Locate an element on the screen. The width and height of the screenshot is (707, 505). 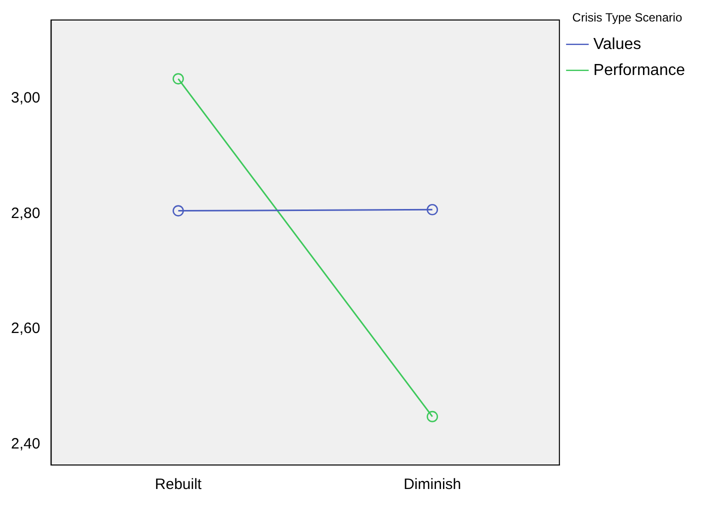
legend-label: Values is located at coordinates (617, 44).